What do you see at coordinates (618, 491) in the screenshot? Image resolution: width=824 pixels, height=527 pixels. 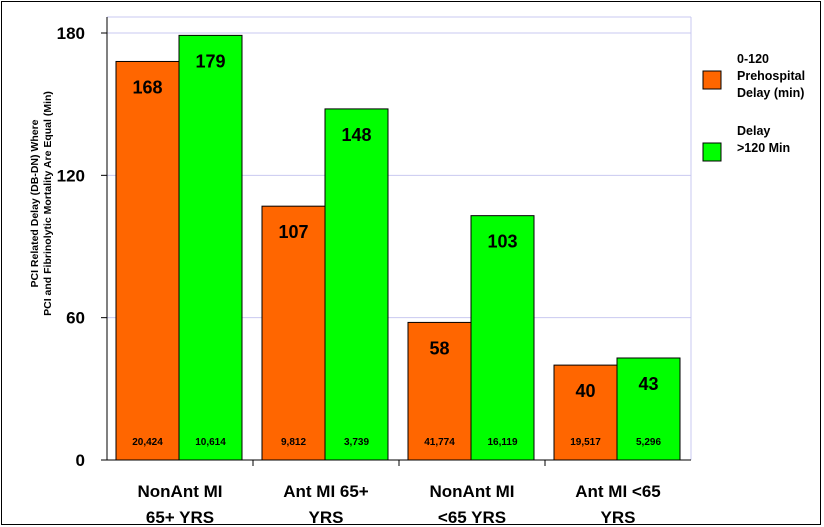 I see `x-category-line: Ant MI <65` at bounding box center [618, 491].